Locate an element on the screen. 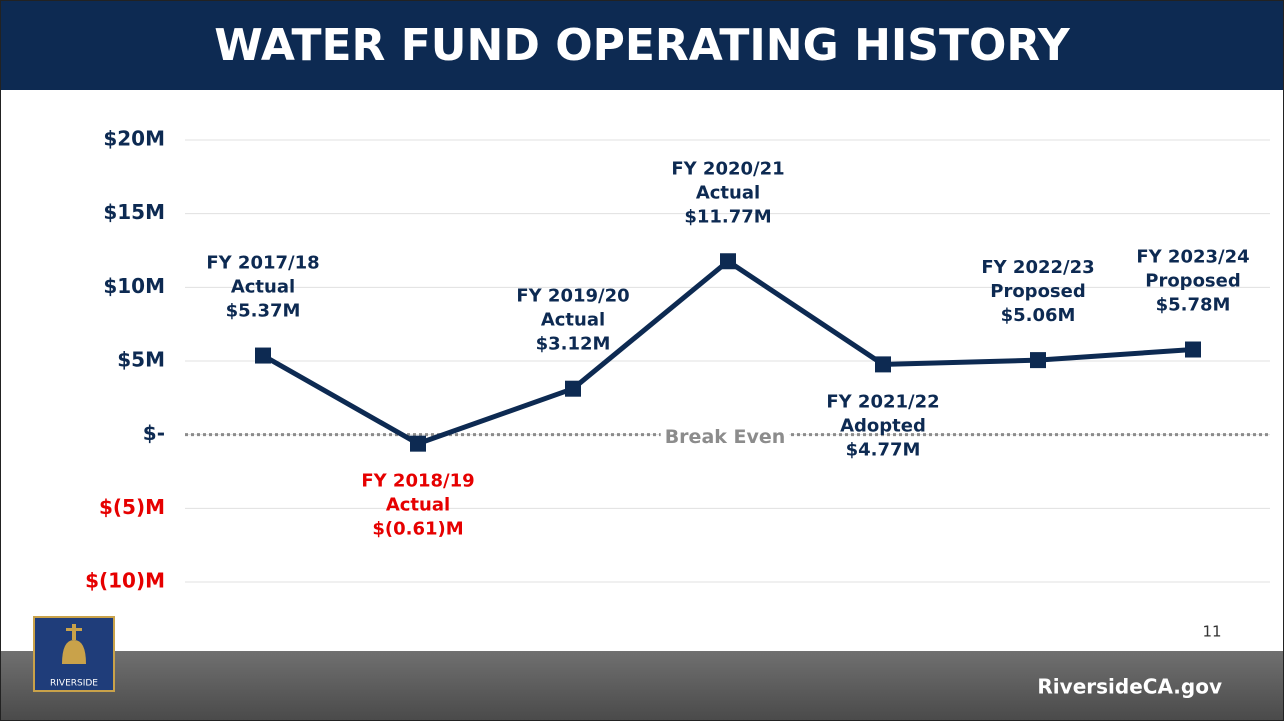 This screenshot has width=1284, height=721. data-label: $5.06M is located at coordinates (1038, 315).